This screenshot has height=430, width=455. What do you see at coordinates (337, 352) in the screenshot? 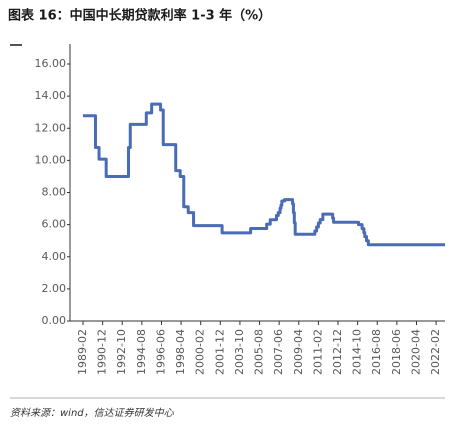
I see `x-tick-label: 2012-12` at bounding box center [337, 352].